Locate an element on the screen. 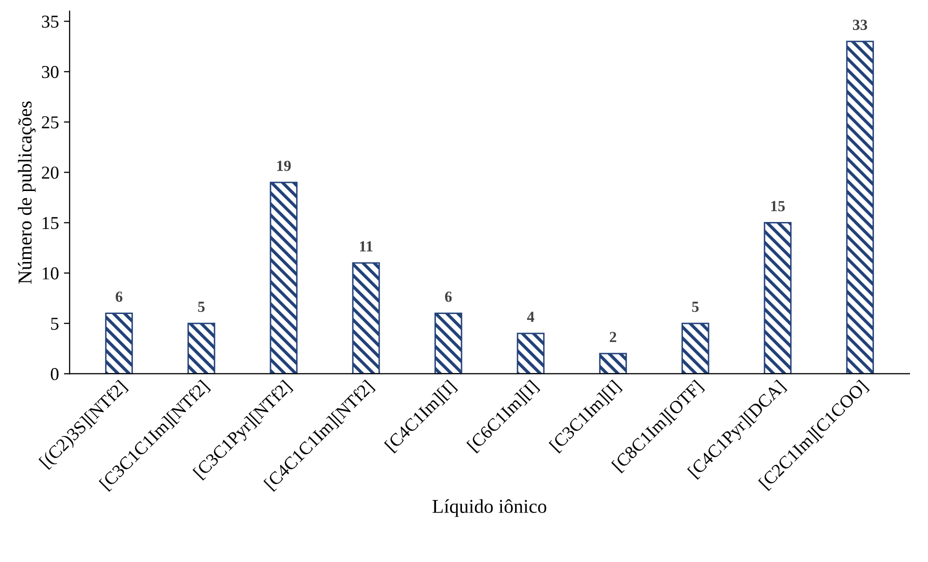  y-tick-label: 0 is located at coordinates (54, 374).